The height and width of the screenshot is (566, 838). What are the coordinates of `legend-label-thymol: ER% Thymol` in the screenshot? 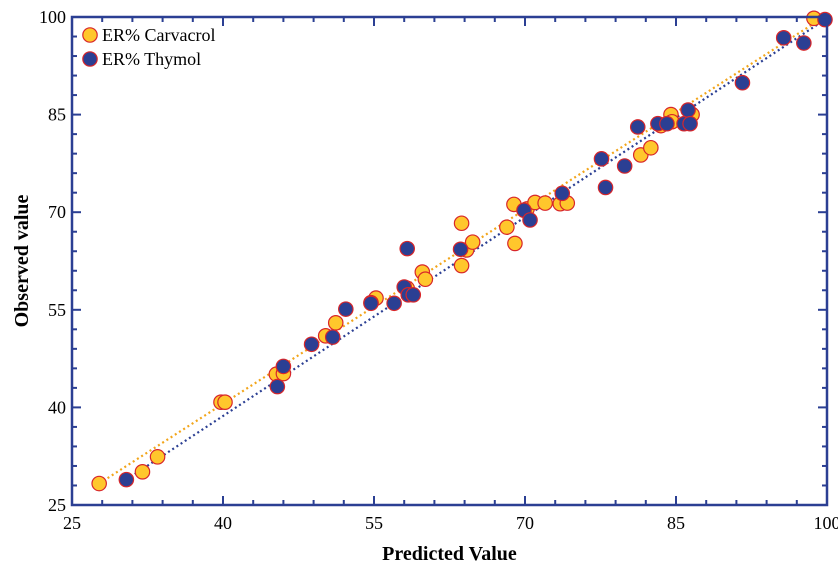 It's located at (151, 59).